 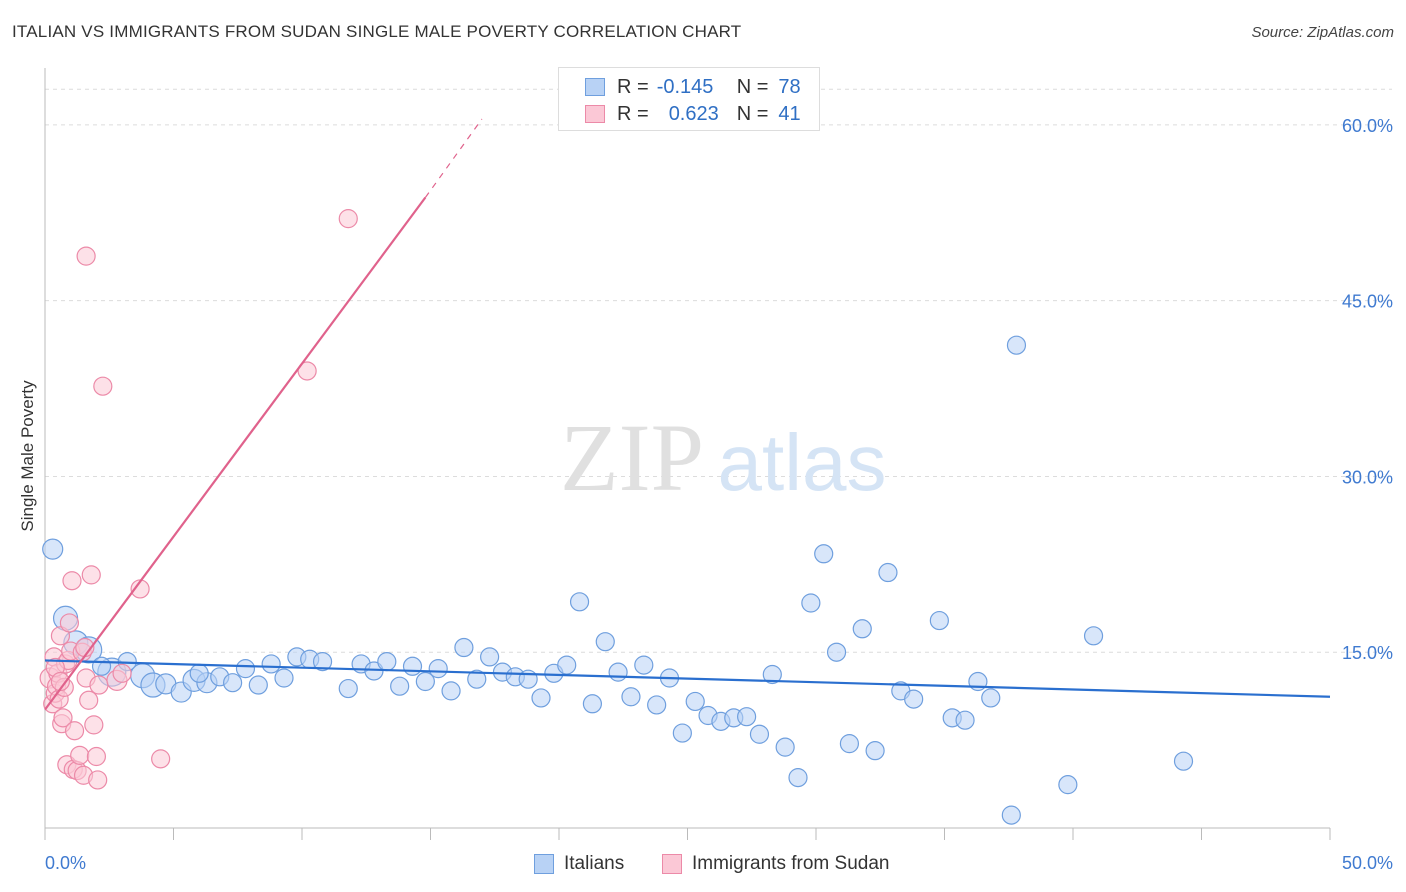 I want to click on y-tick-label: 45.0%, so click(x=1367, y=302).